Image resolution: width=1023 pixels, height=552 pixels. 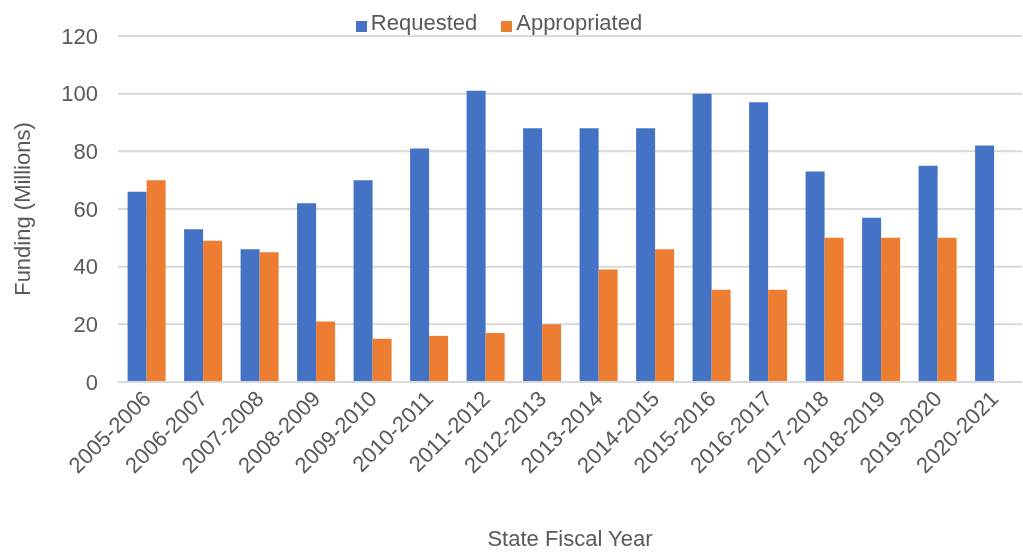 I want to click on legend-label: Requested, so click(x=424, y=22).